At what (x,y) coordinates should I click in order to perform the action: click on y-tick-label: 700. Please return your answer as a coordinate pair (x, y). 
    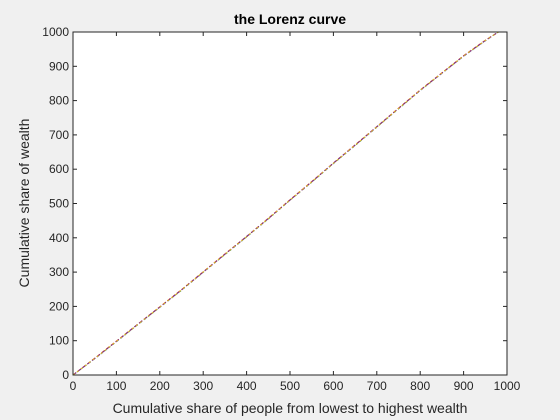
    Looking at the image, I should click on (59, 135).